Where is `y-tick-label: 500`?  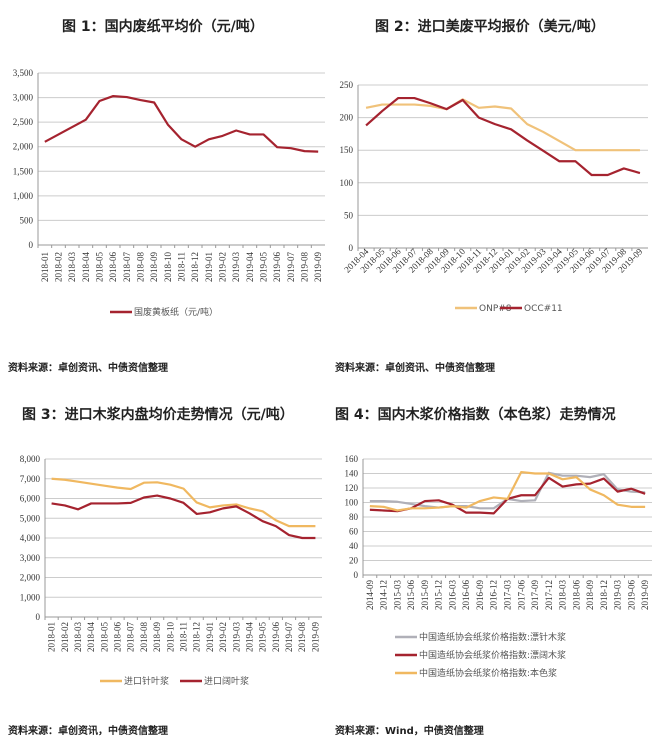
y-tick-label: 500 is located at coordinates (27, 220).